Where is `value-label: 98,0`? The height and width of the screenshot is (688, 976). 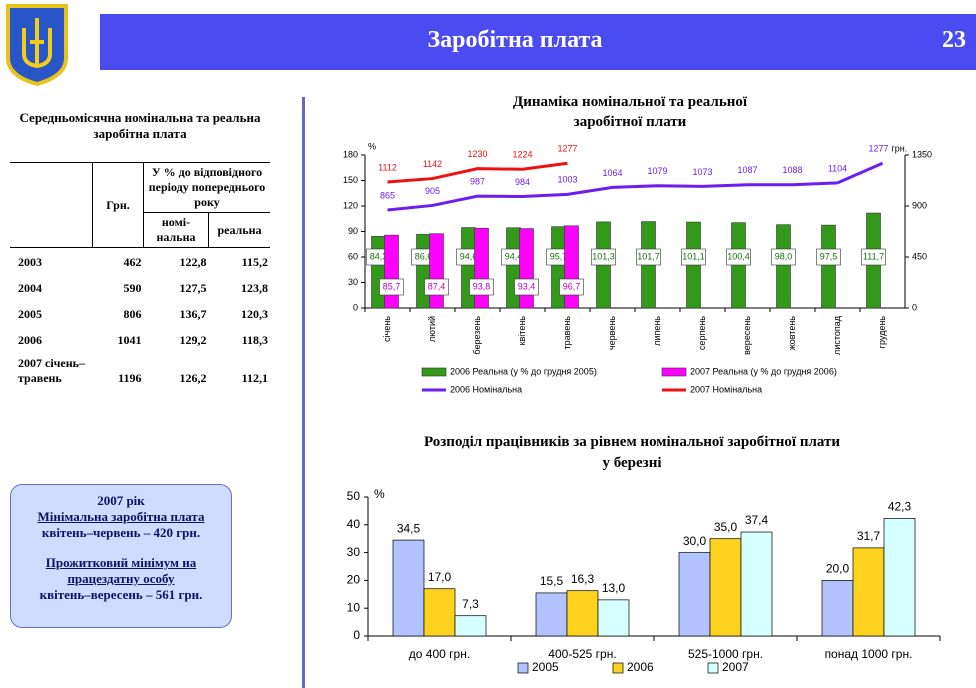 value-label: 98,0 is located at coordinates (784, 256).